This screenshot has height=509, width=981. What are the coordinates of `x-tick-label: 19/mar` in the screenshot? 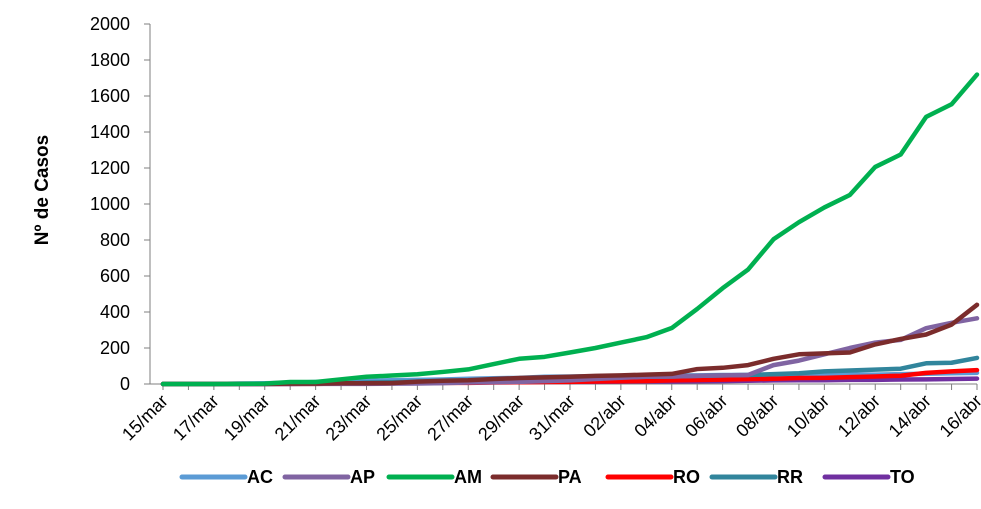 It's located at (247, 418).